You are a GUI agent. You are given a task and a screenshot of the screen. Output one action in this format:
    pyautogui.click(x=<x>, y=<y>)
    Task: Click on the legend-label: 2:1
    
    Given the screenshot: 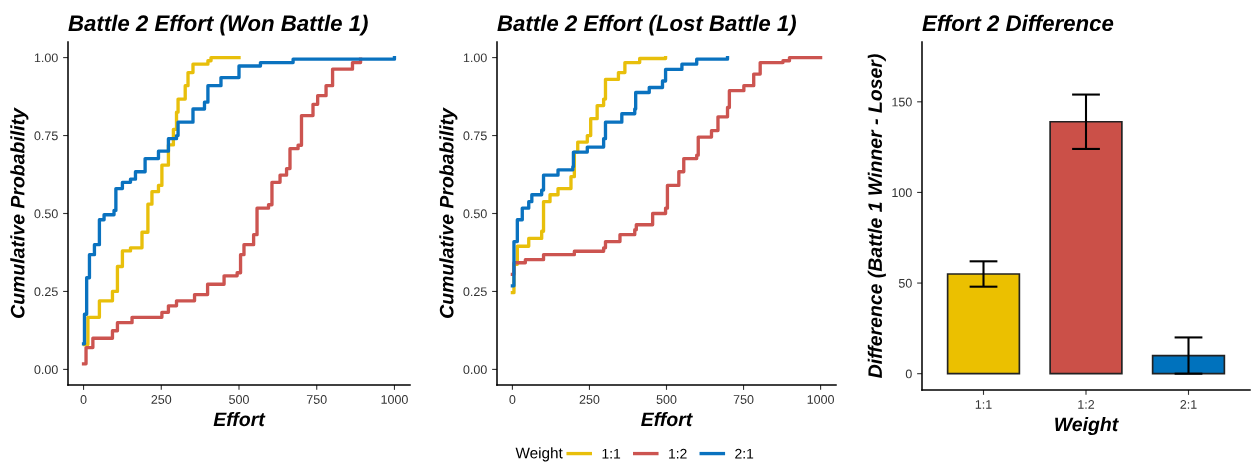 What is the action you would take?
    pyautogui.click(x=744, y=453)
    